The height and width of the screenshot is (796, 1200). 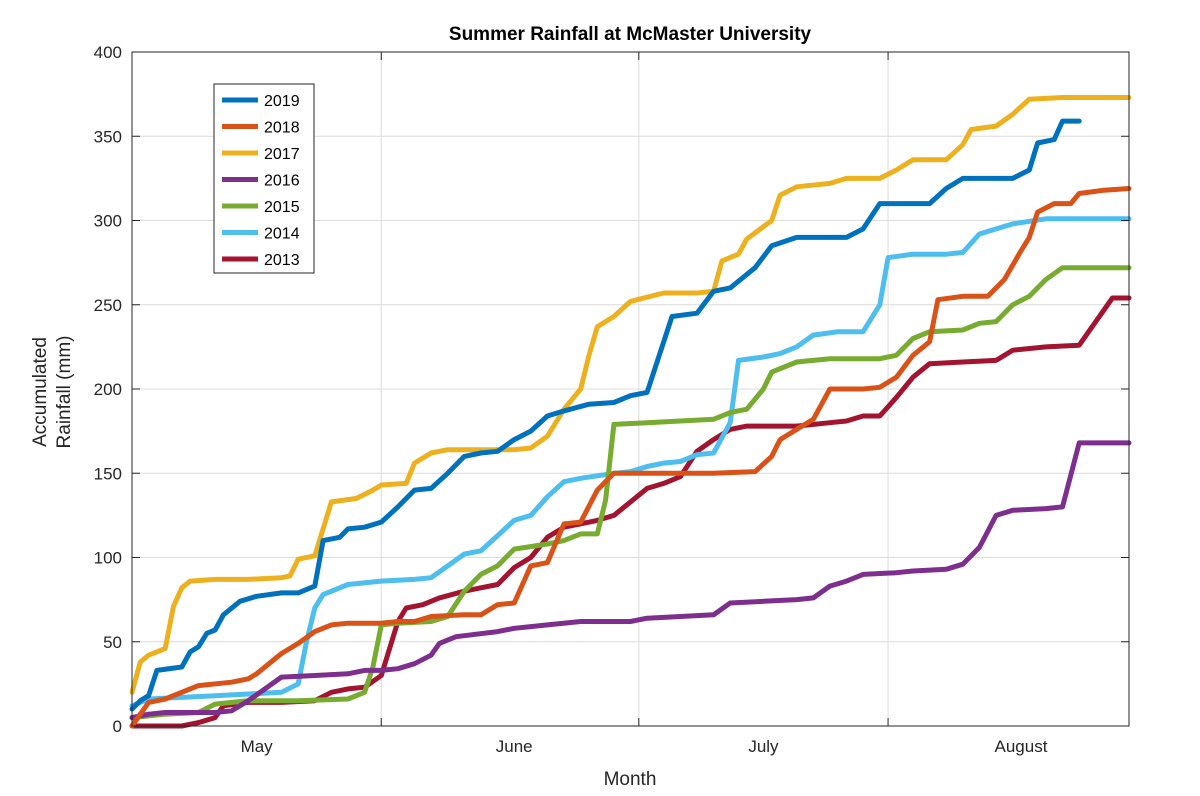 I want to click on x-axis-title: Month, so click(x=630, y=779).